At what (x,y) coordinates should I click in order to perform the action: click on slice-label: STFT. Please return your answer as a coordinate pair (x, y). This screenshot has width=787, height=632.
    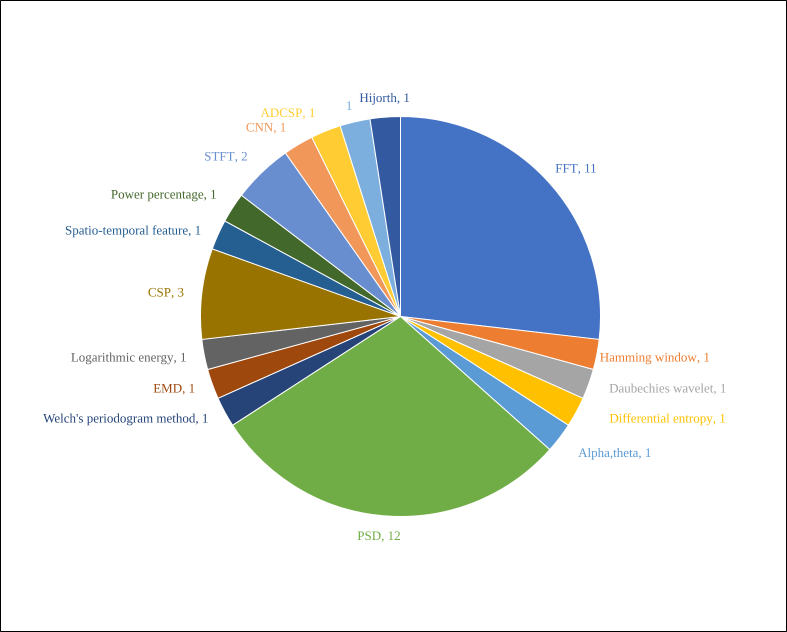
    Looking at the image, I should click on (219, 156).